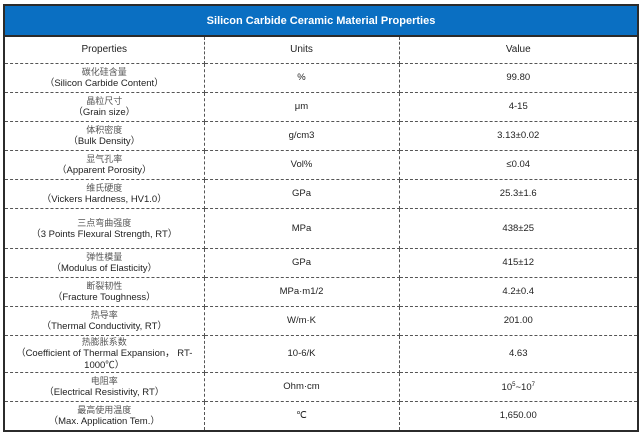  I want to click on unit-cell: μm, so click(301, 107).